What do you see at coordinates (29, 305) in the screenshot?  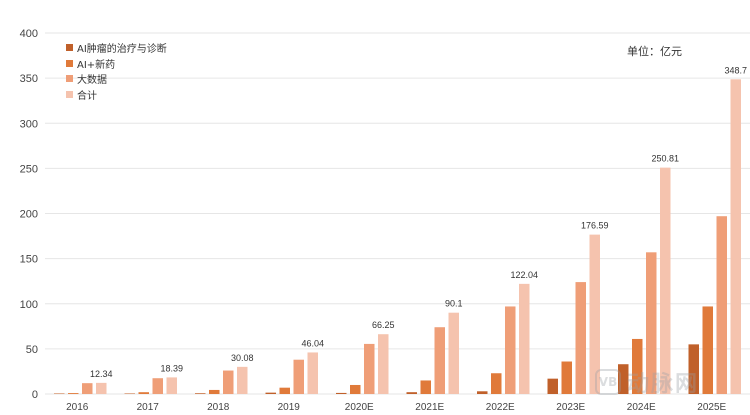 I see `y-tick-label: 100` at bounding box center [29, 305].